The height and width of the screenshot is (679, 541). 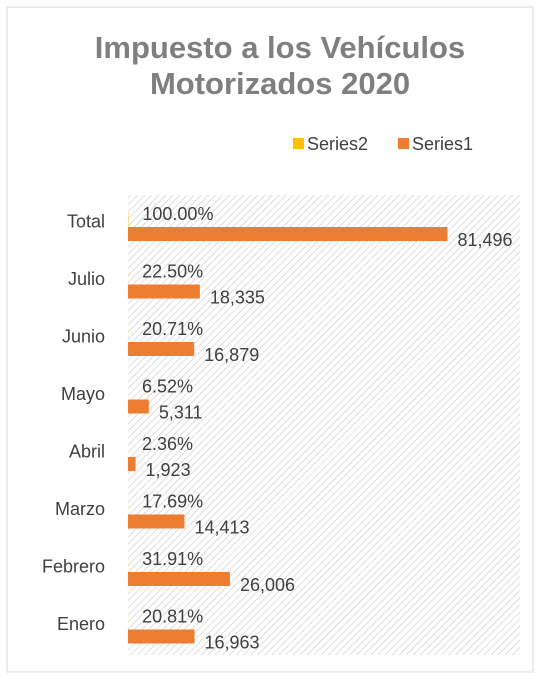 I want to click on data-label: 26,006, so click(x=267, y=585).